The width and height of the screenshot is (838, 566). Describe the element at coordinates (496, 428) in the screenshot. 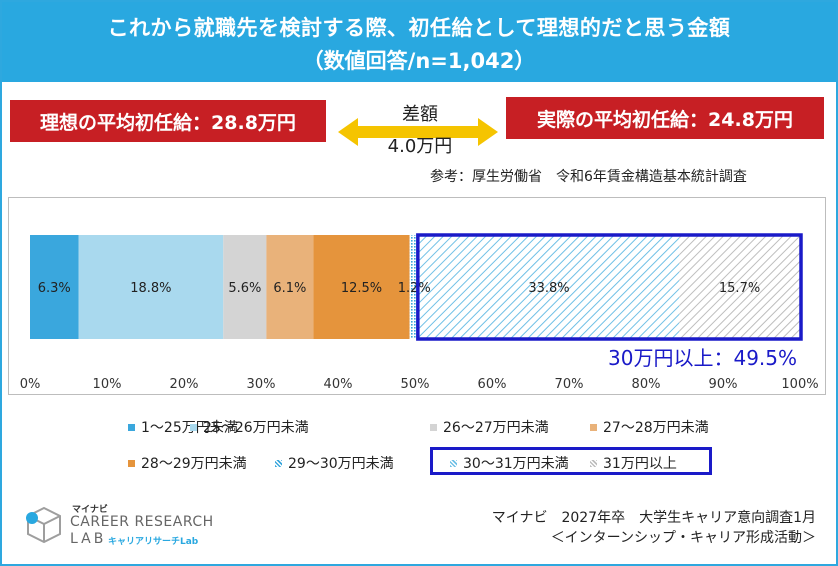

I see `legend-label: 26～27万円未満` at that location.